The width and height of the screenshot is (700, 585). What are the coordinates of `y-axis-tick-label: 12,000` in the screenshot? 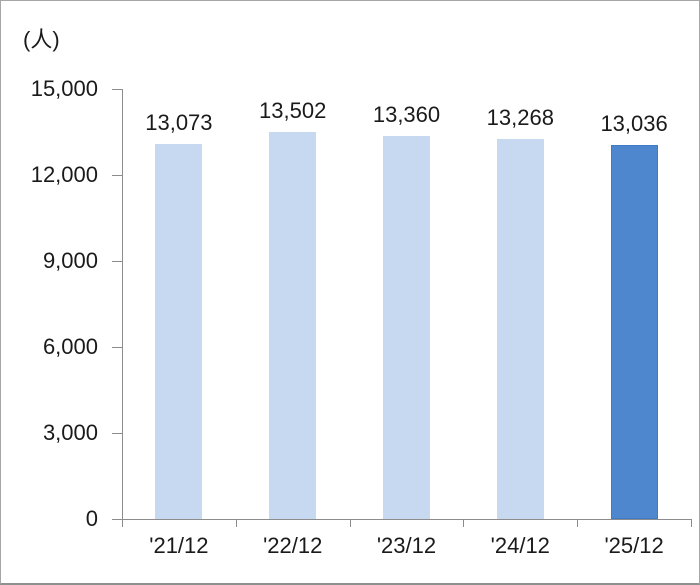 It's located at (64, 174).